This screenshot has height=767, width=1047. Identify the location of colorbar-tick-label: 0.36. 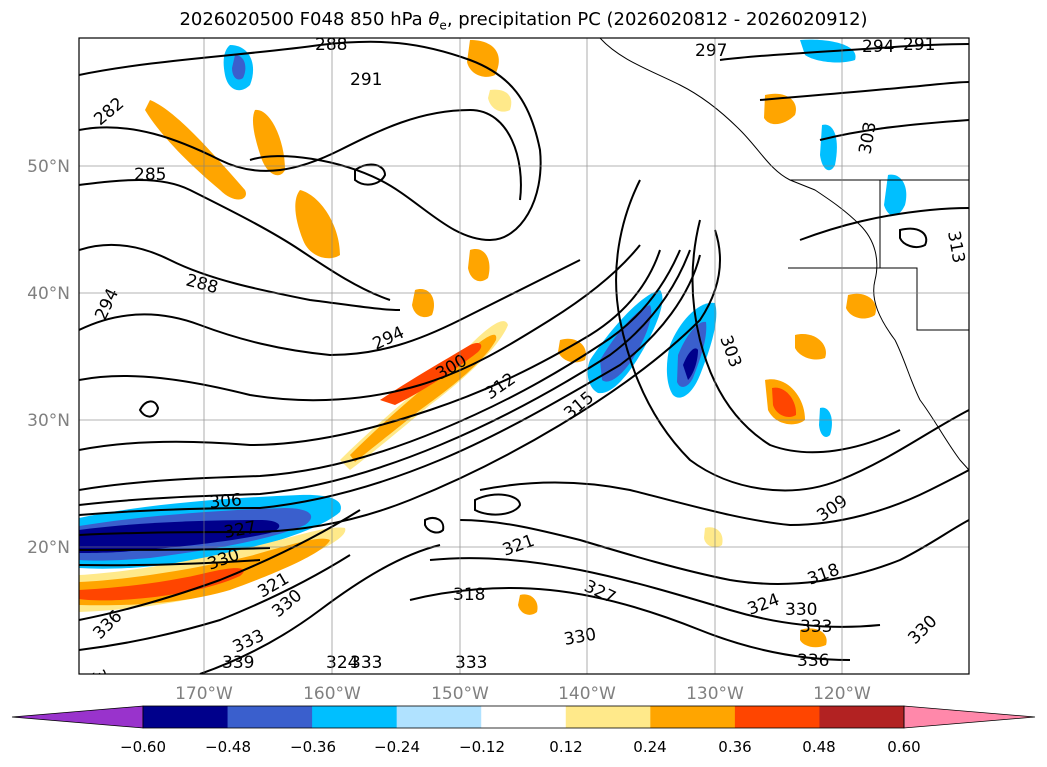
(734, 747).